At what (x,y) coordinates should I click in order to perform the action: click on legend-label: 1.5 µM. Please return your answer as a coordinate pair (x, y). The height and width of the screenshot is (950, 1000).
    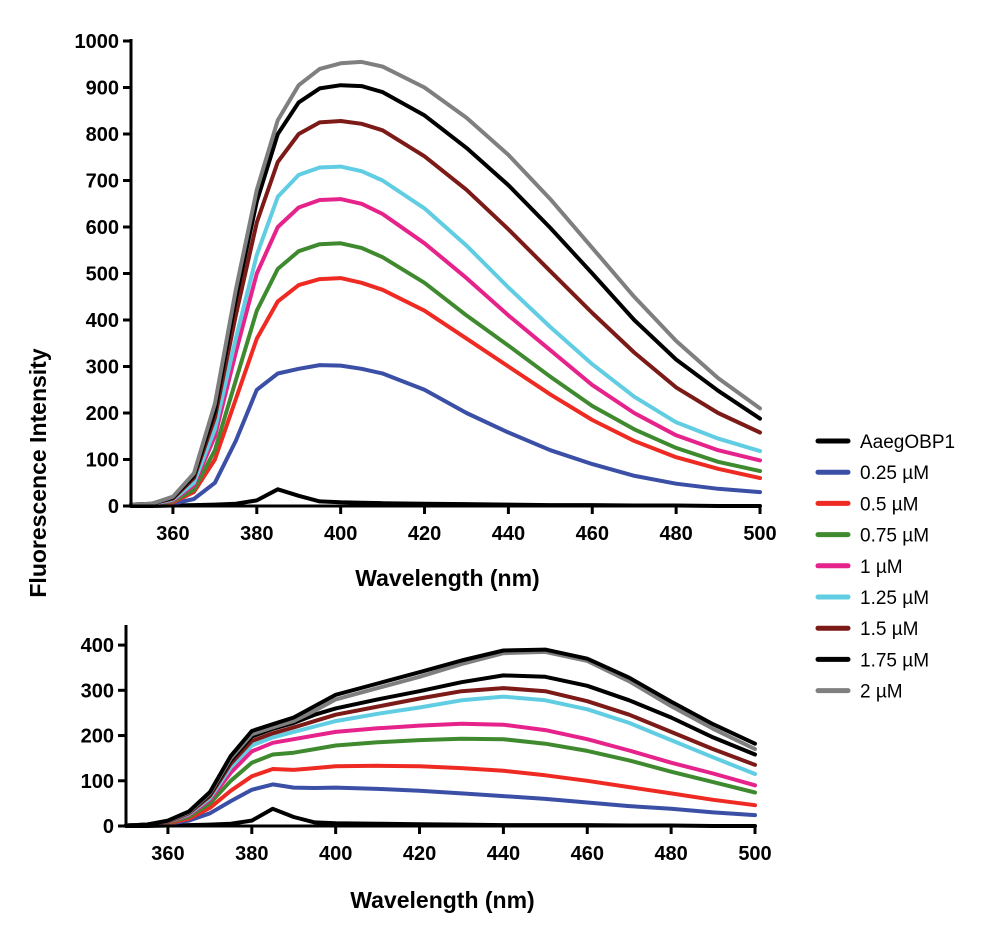
    Looking at the image, I should click on (889, 629).